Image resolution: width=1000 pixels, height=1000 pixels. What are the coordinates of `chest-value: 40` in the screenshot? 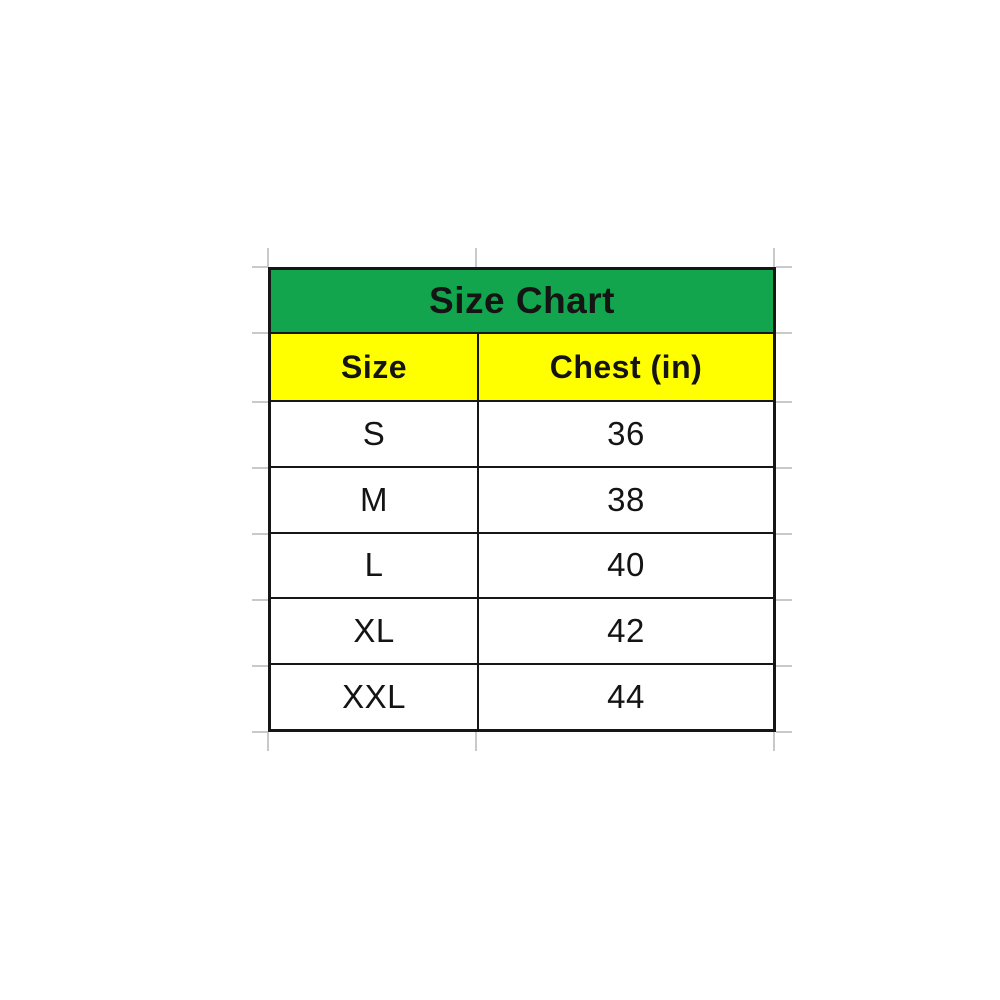 It's located at (626, 565).